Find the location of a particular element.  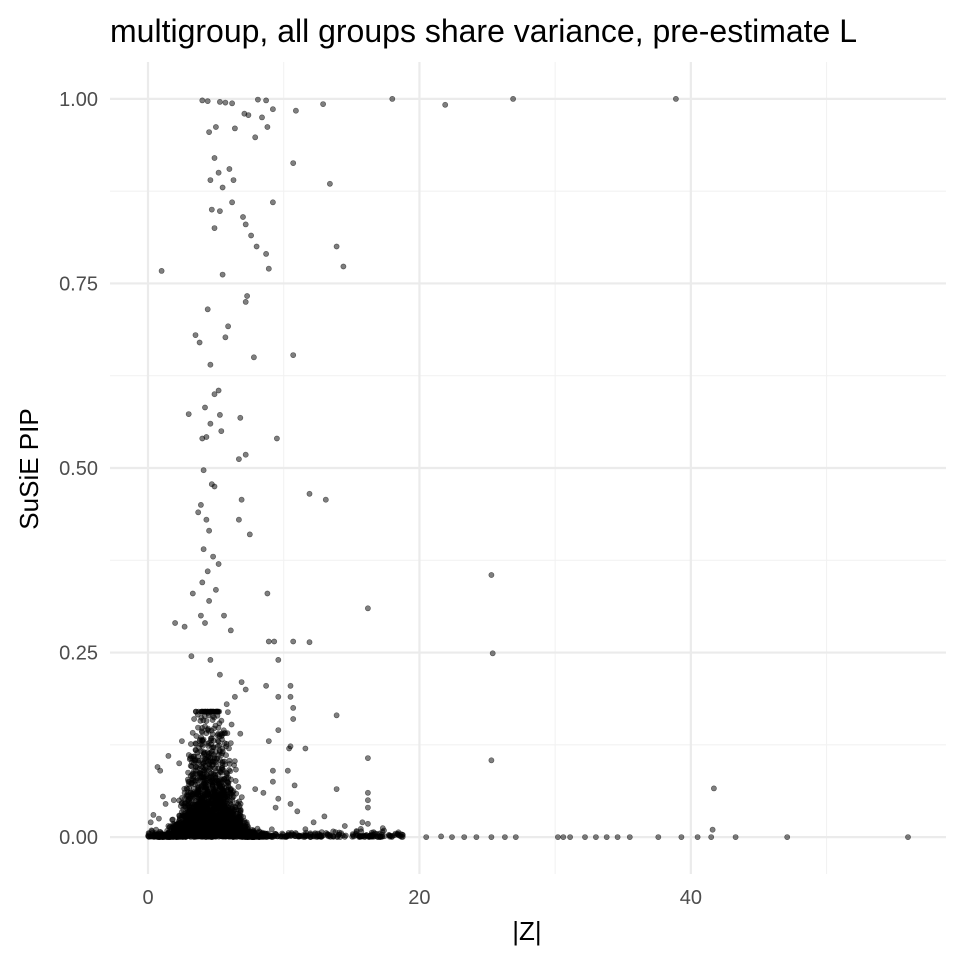

y-axis-ticks: 0.00 0.25 0.50 0.75 1.00 is located at coordinates (78, 469).